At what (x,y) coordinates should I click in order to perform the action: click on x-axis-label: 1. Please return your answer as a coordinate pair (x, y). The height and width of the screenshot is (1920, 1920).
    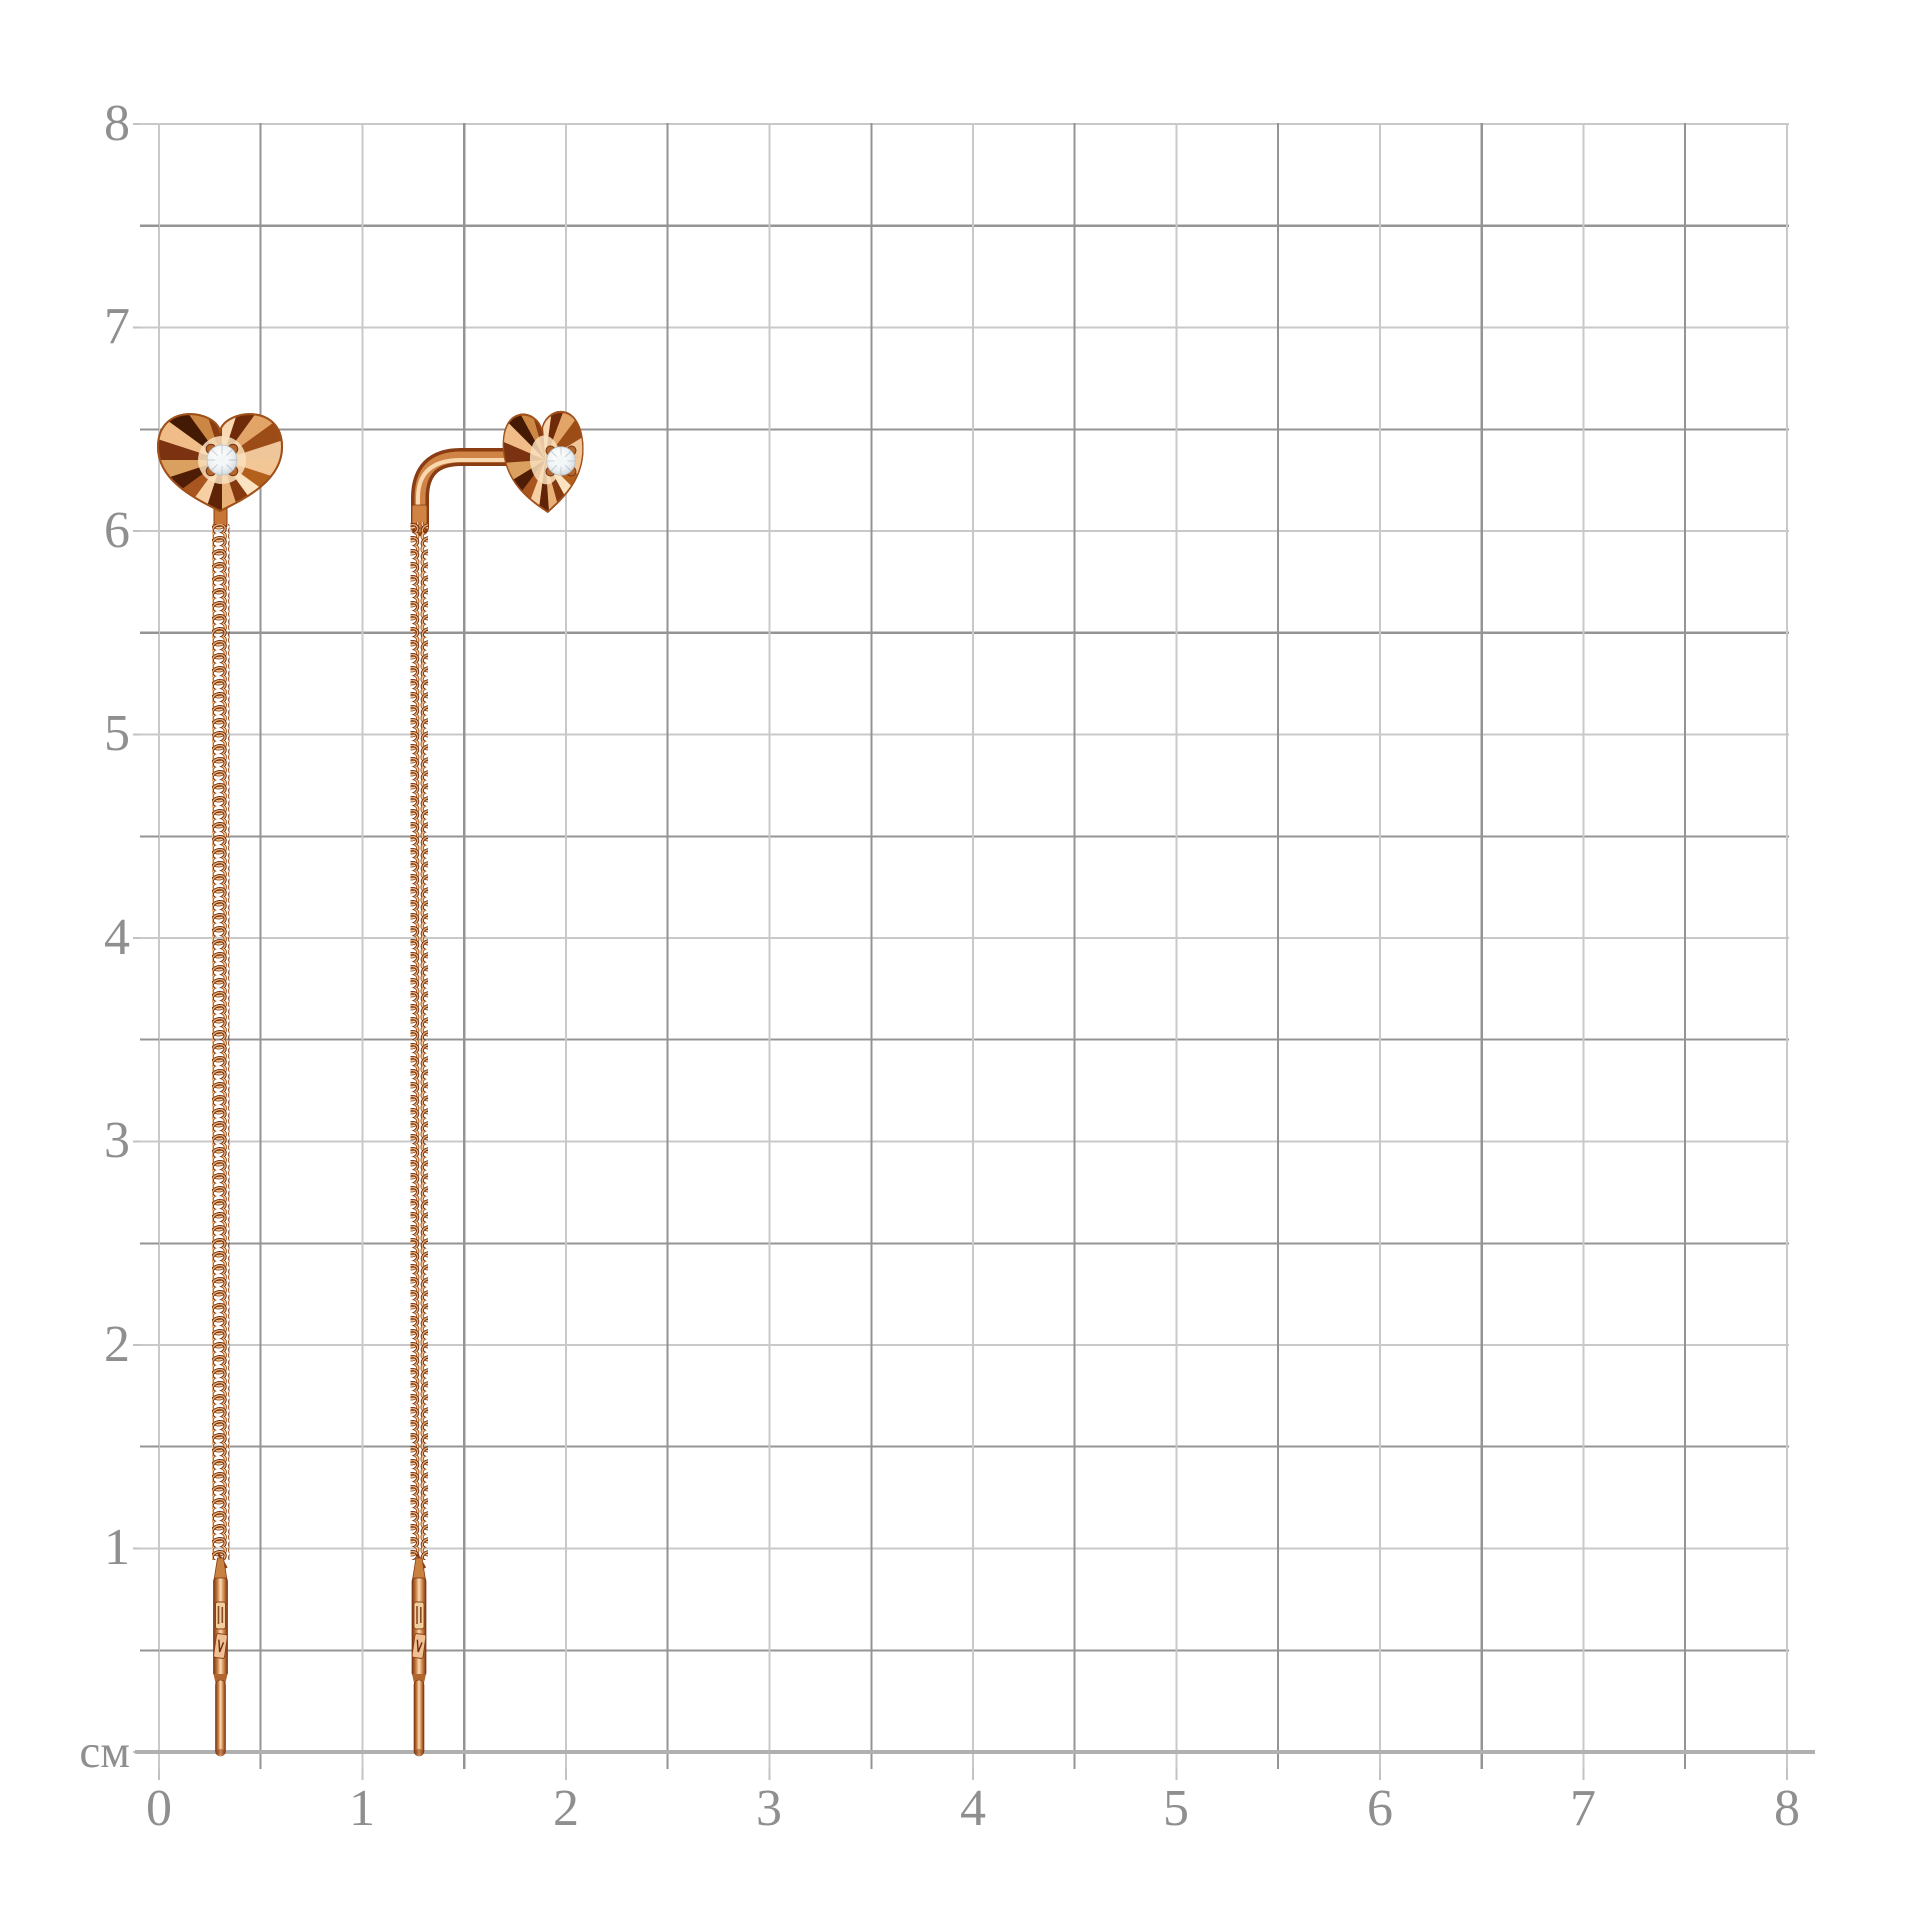
    Looking at the image, I should click on (362, 1808).